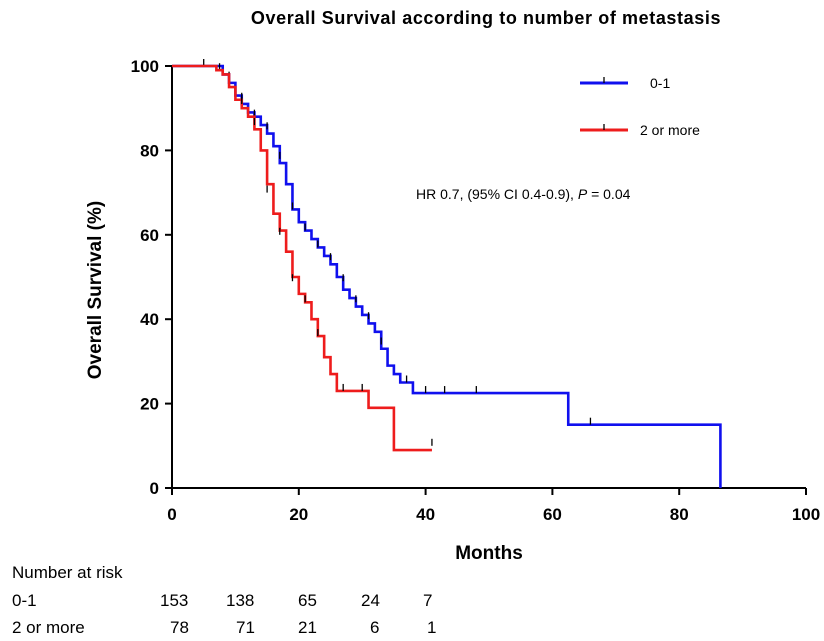  I want to click on legend-item-2-or-more: 2 or more, so click(640, 130).